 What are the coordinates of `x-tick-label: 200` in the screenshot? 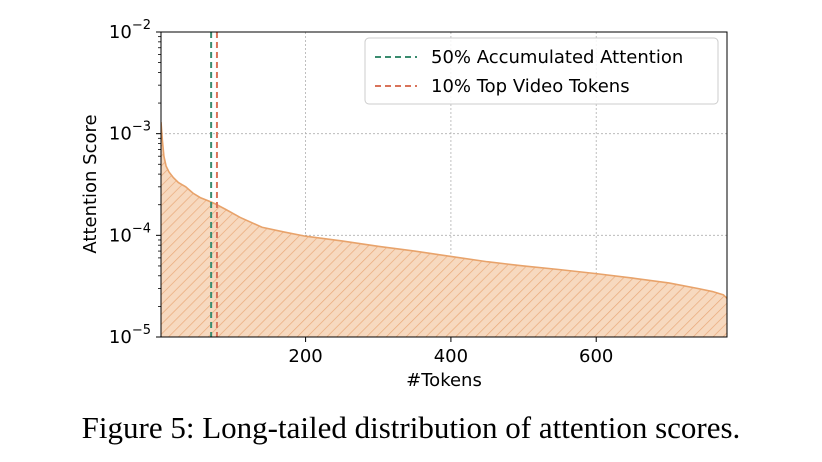 It's located at (305, 356).